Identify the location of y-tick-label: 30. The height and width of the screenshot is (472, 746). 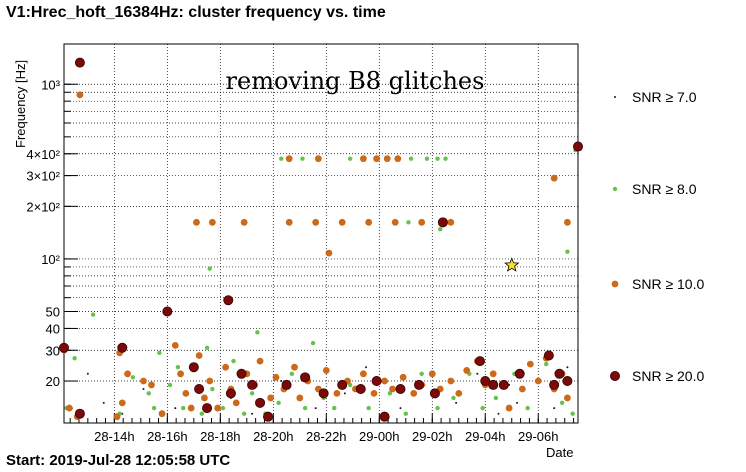
(53, 350).